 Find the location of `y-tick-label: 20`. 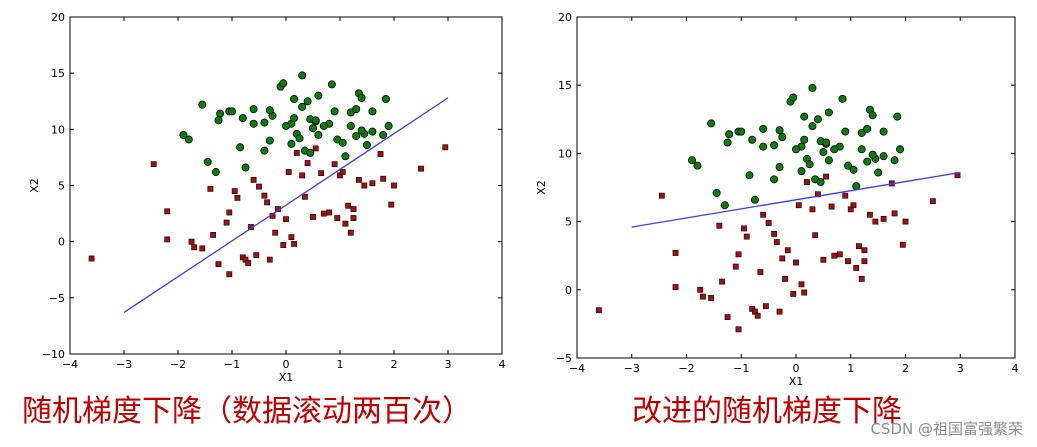

y-tick-label: 20 is located at coordinates (565, 17).